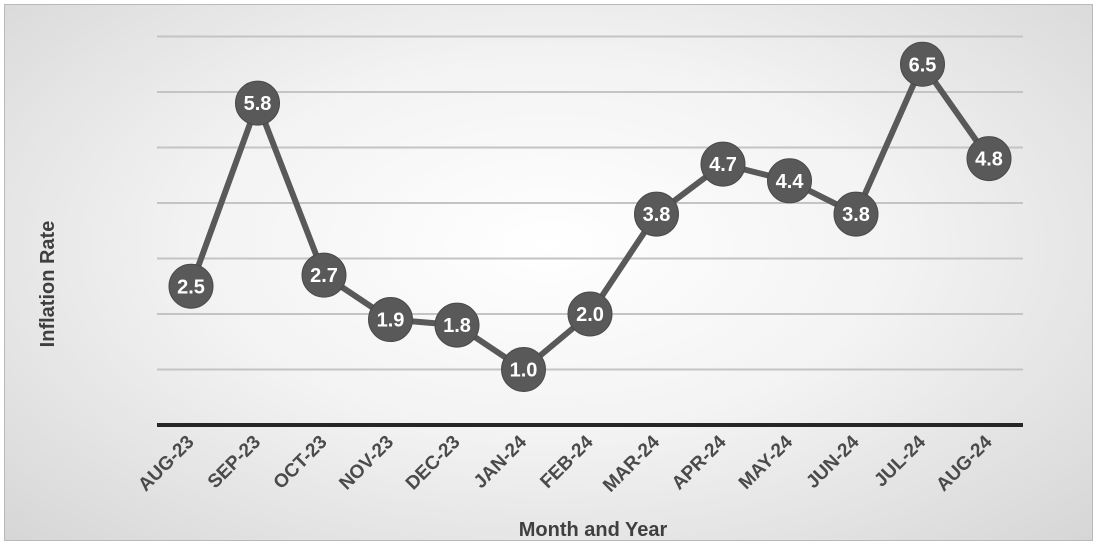 This screenshot has height=549, width=1096. Describe the element at coordinates (964, 463) in the screenshot. I see `x-tick-label: AUG-24` at that location.